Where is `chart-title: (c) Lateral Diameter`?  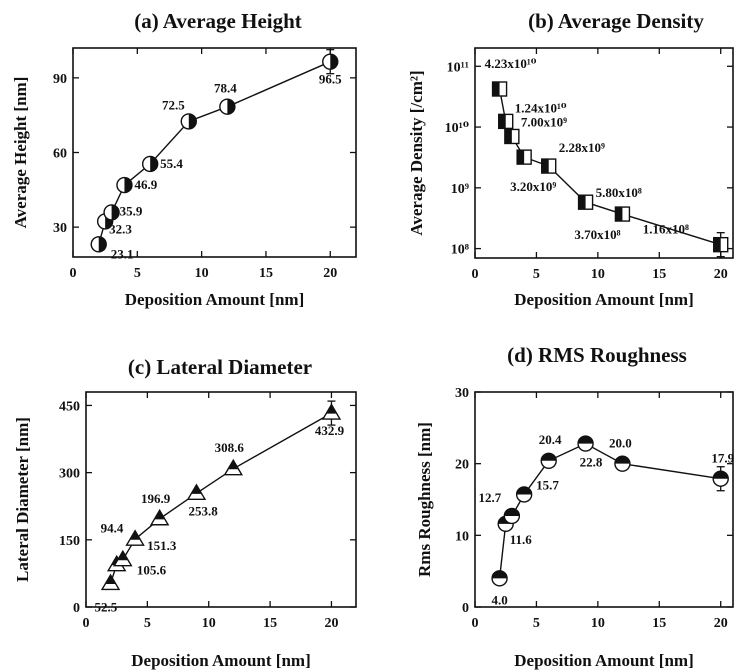
chart-title: (c) Lateral Diameter is located at coordinates (220, 367).